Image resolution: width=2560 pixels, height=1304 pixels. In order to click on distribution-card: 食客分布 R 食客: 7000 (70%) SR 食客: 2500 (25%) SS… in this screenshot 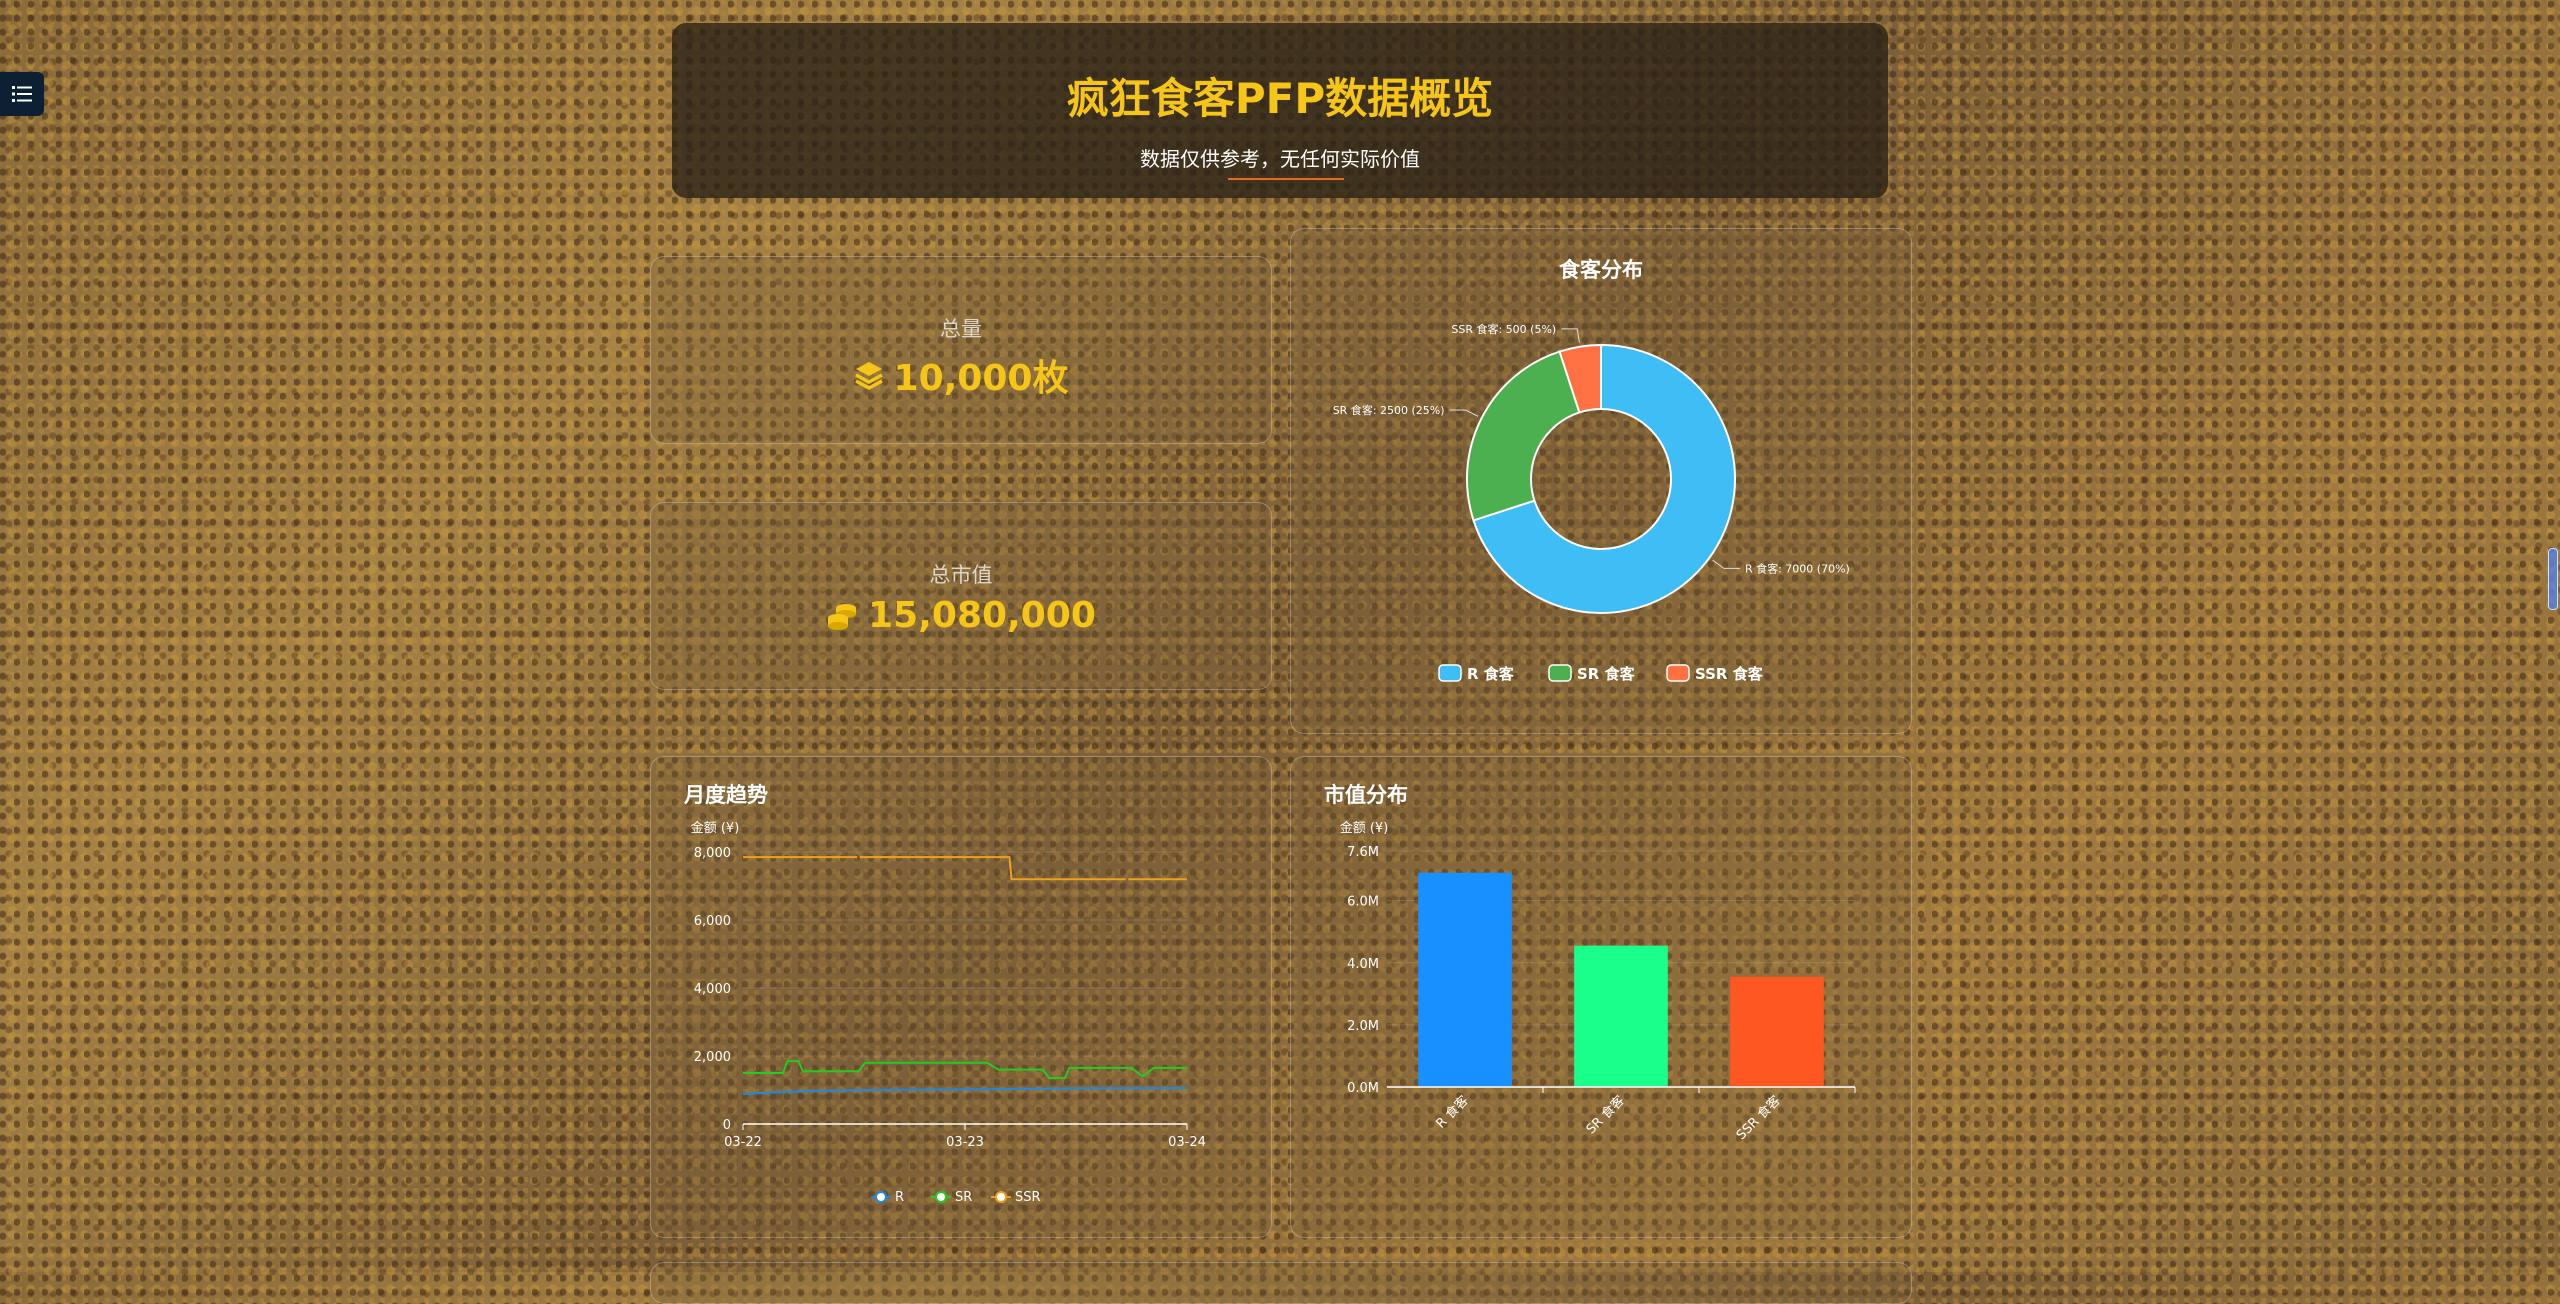, I will do `click(1601, 481)`.